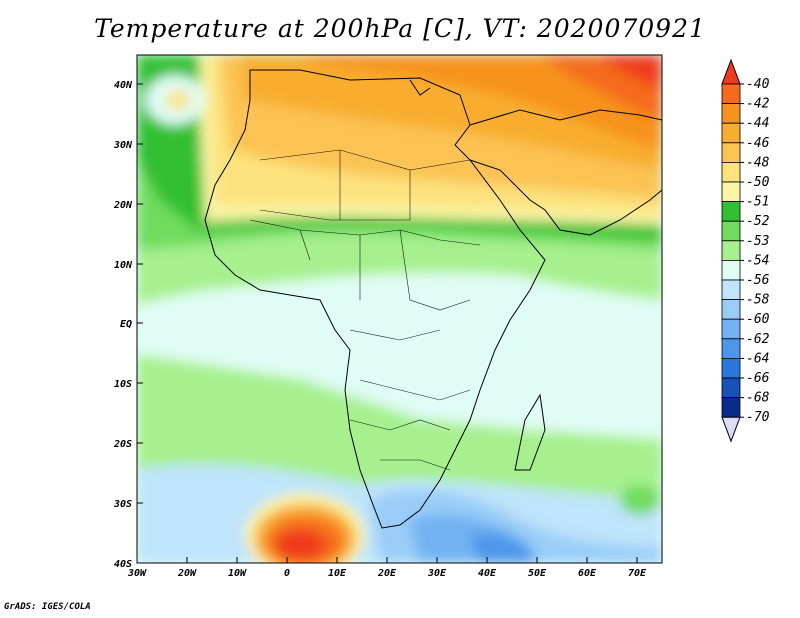  I want to click on colorbar-label: -68, so click(758, 398).